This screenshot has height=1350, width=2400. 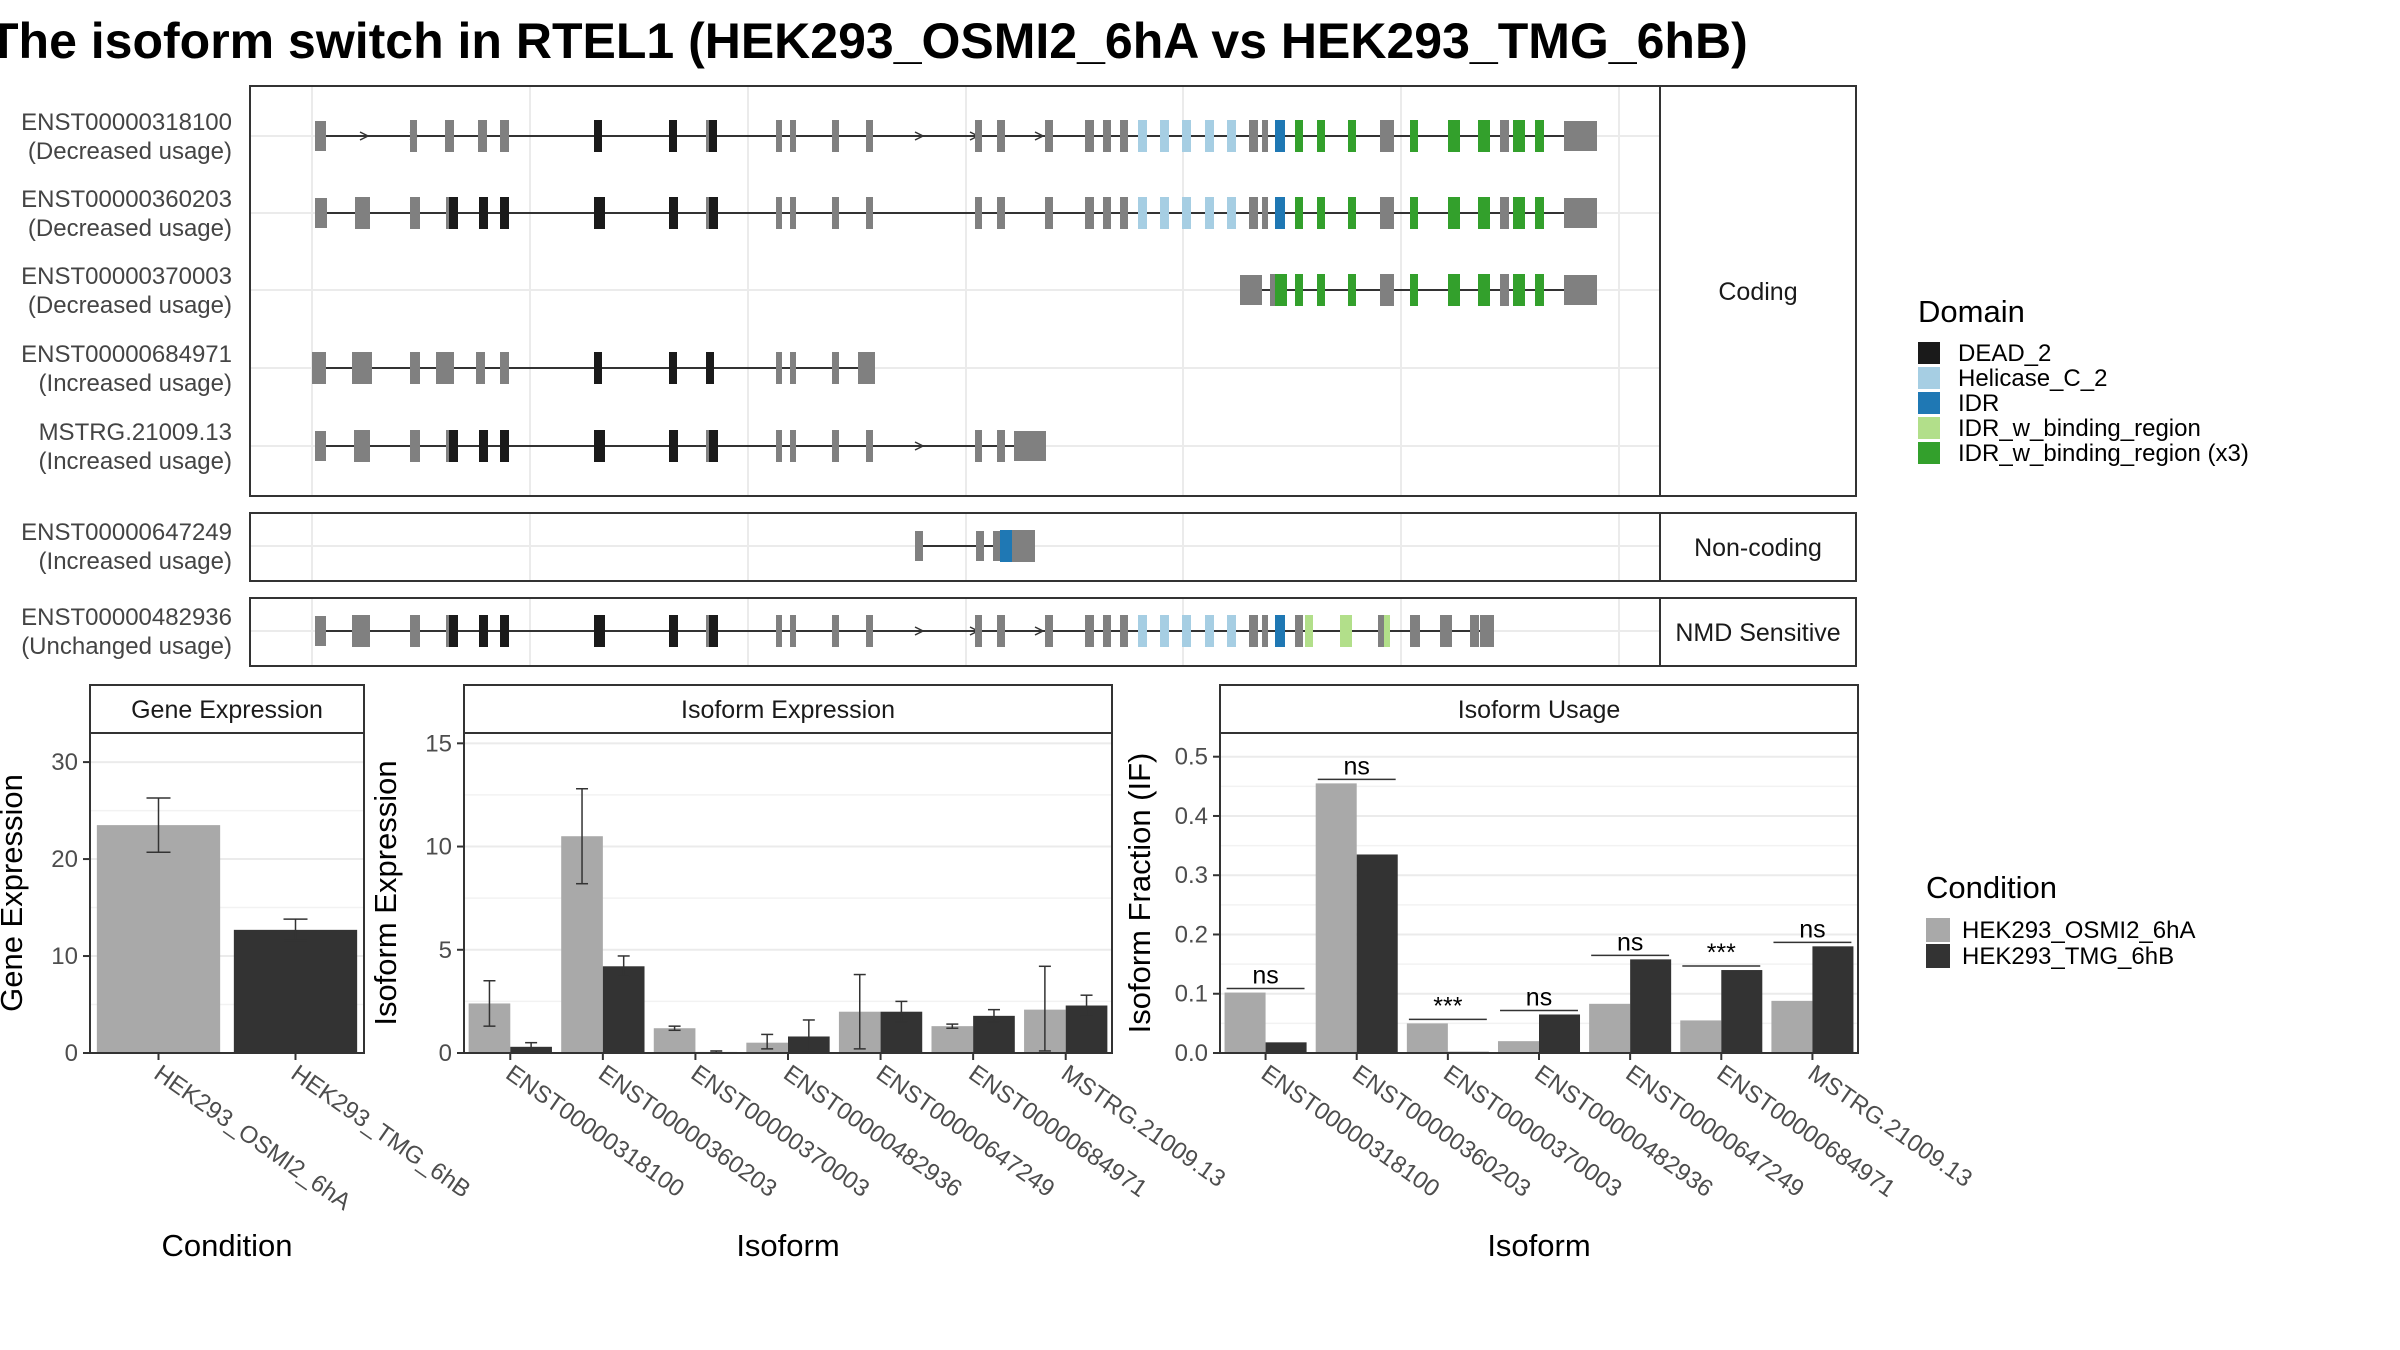 I want to click on chart-title-strip, so click(x=1539, y=709).